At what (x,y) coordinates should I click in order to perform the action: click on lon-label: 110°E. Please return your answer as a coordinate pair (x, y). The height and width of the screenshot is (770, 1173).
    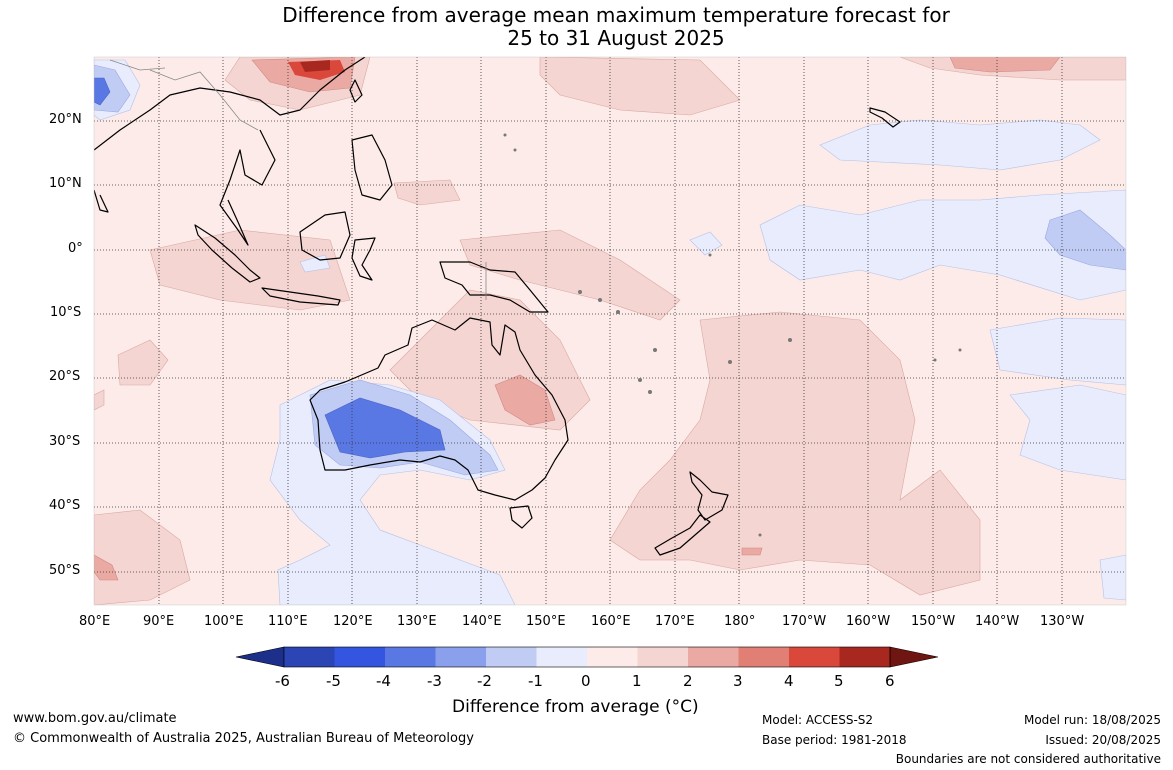
    Looking at the image, I should click on (288, 621).